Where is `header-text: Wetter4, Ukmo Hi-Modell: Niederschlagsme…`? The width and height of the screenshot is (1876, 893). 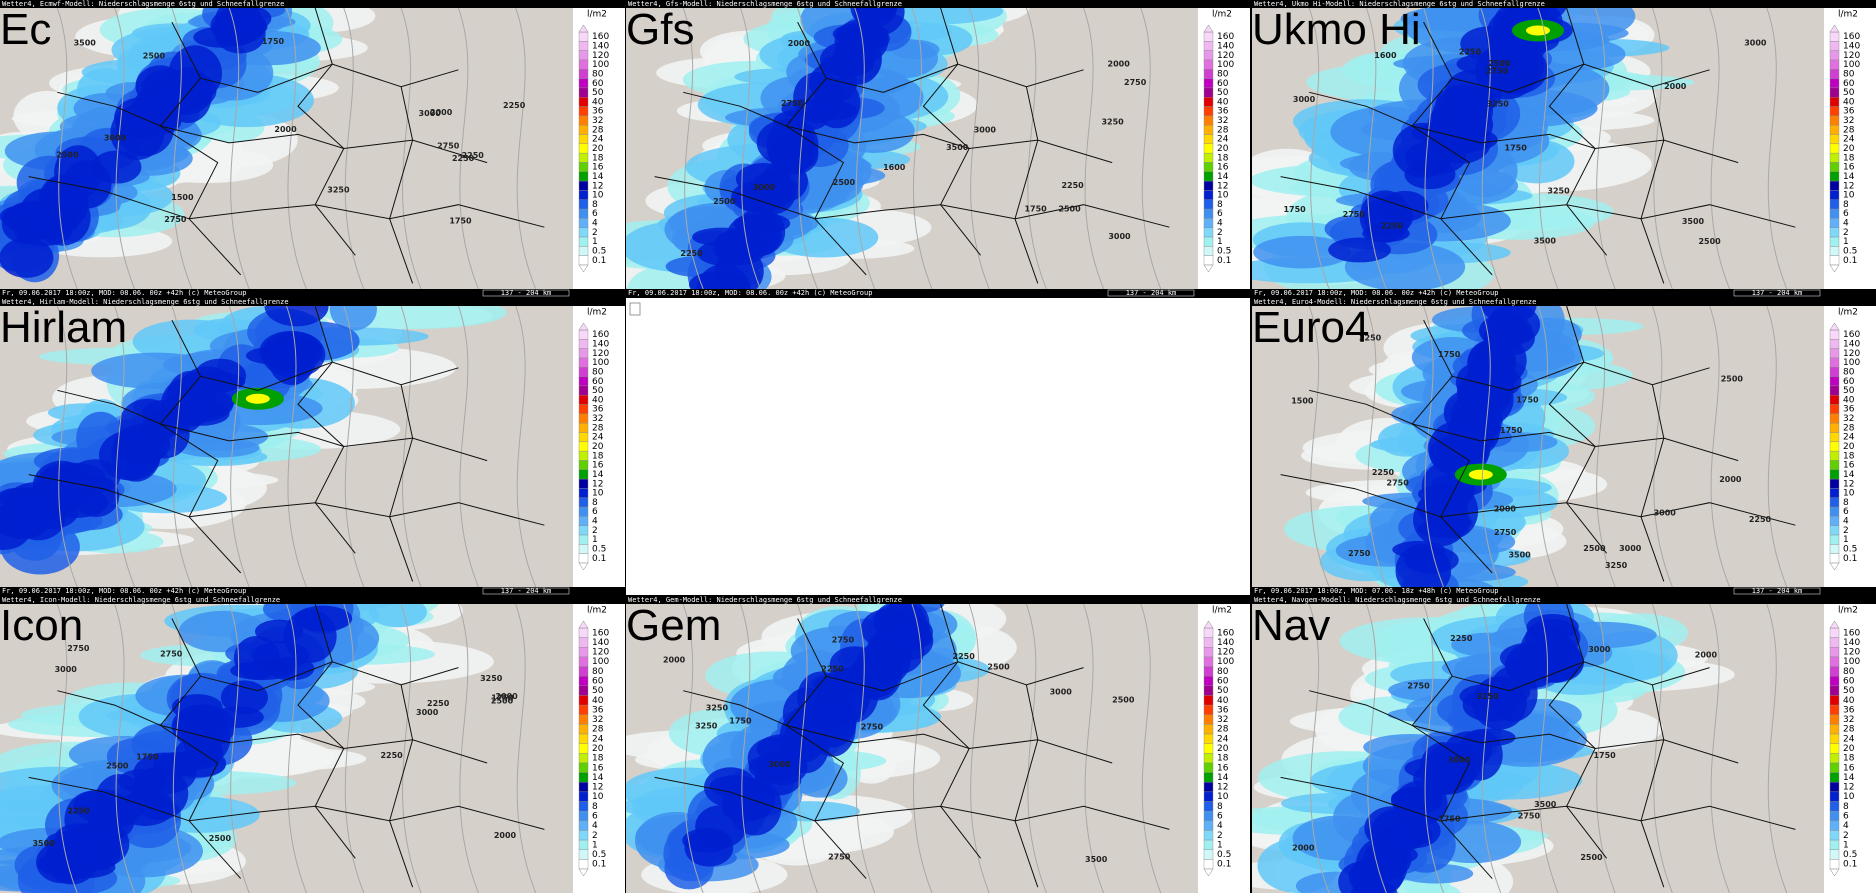
header-text: Wetter4, Ukmo Hi-Modell: Niederschlagsme… is located at coordinates (1399, 4).